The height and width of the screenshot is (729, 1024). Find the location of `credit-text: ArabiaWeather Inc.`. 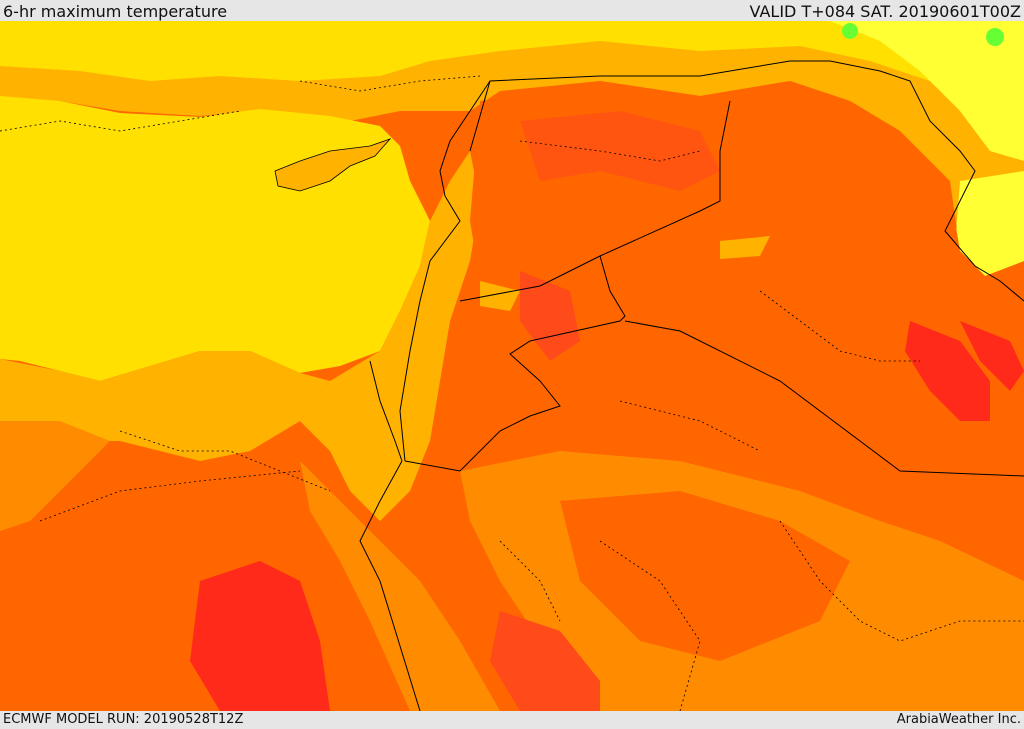

credit-text: ArabiaWeather Inc. is located at coordinates (958, 719).